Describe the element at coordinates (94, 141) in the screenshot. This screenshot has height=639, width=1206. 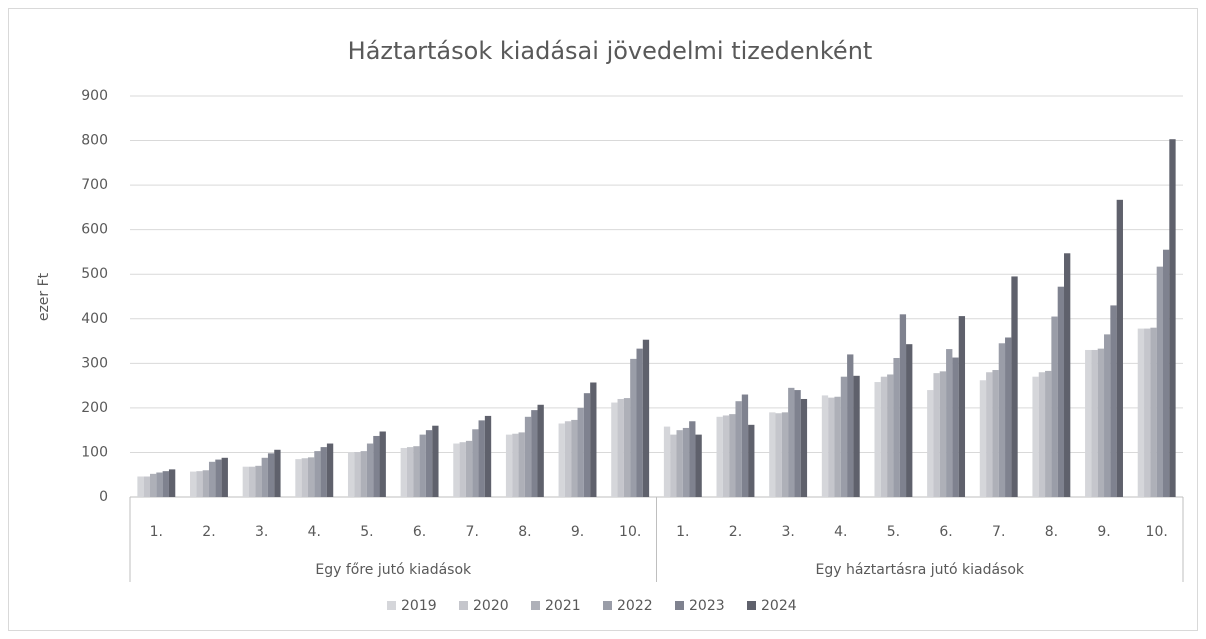
I see `y-tick-label: 800` at that location.